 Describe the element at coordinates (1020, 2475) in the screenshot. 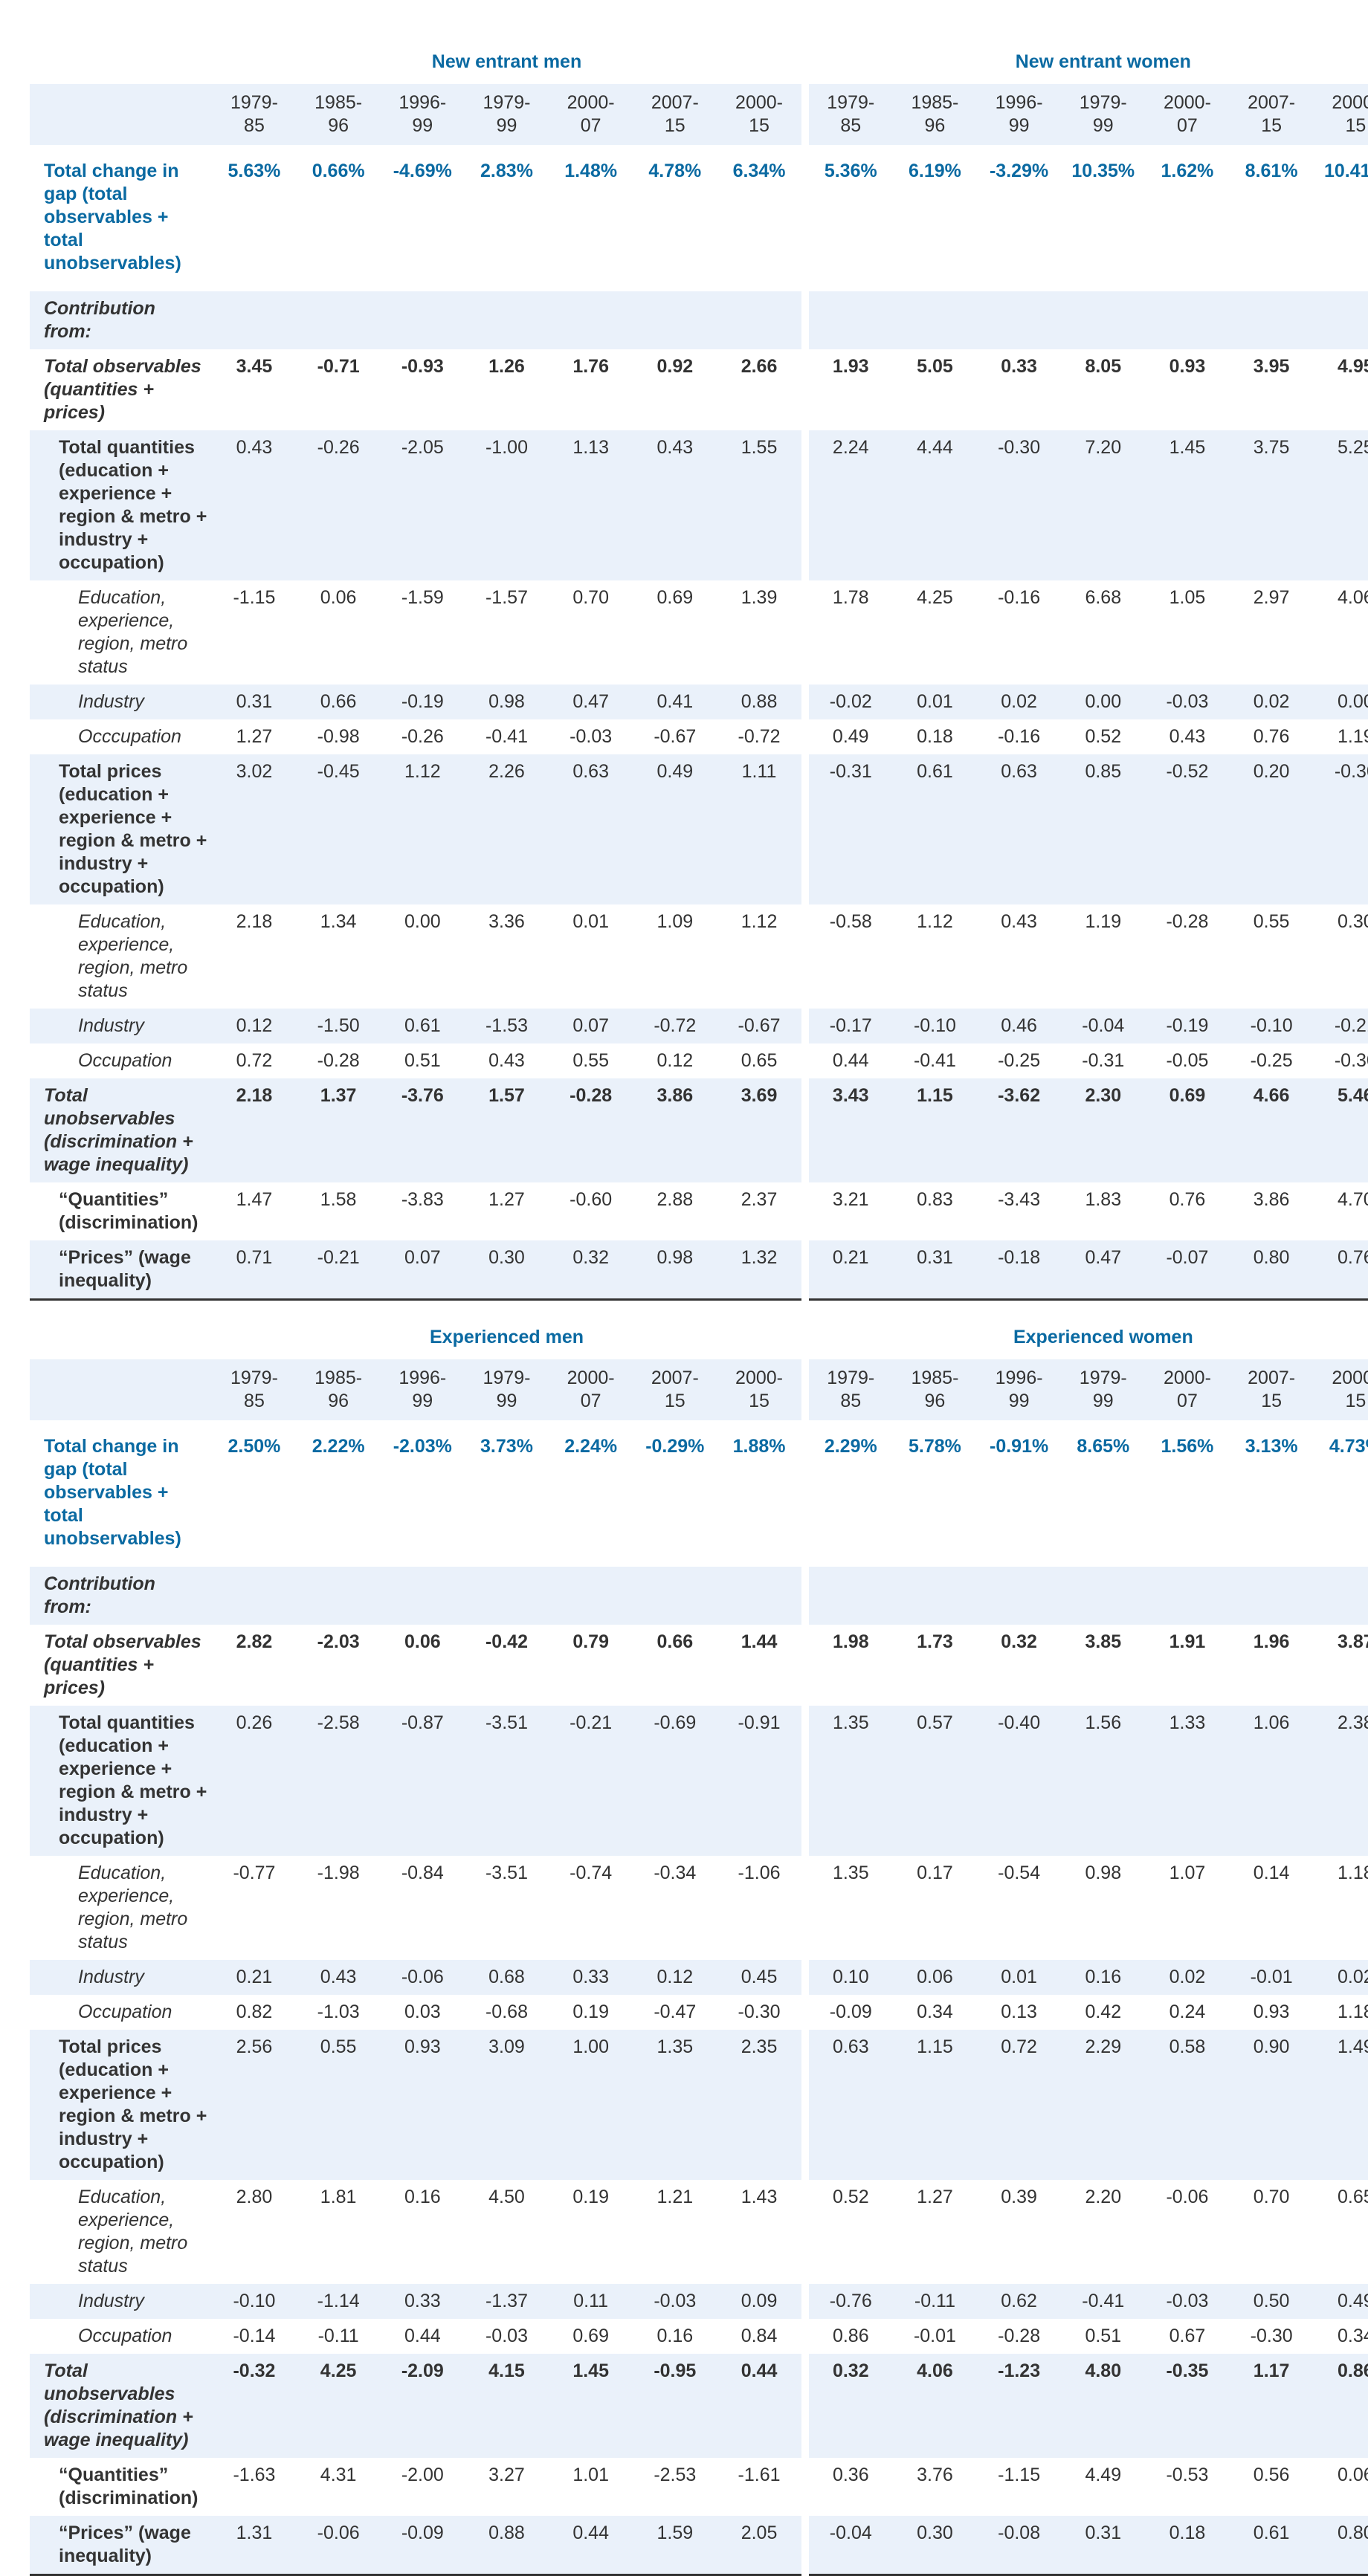

I see `value-cell: -1.15` at that location.